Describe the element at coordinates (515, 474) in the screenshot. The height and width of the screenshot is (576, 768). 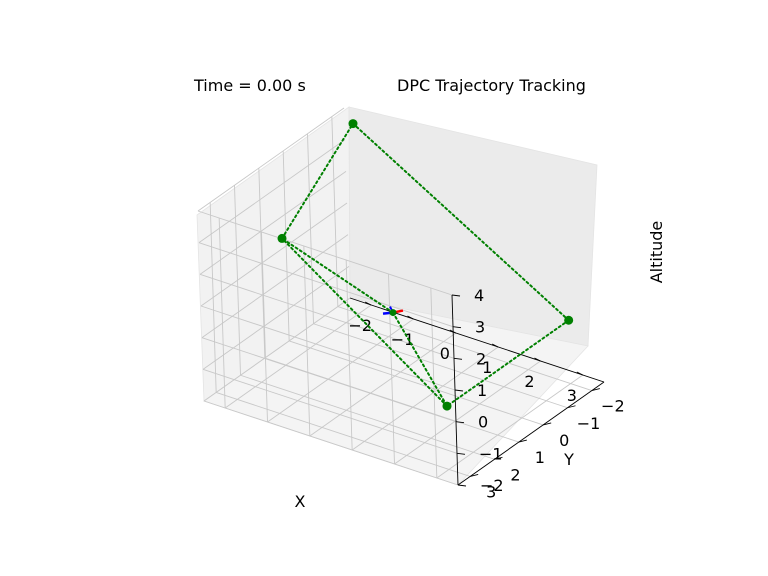
I see `y-tick-label: 2` at that location.